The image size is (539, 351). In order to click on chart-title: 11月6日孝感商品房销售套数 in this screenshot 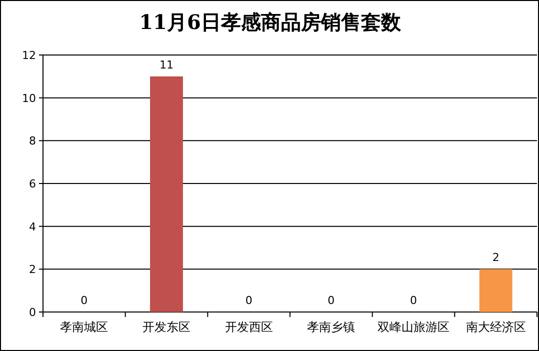, I will do `click(270, 22)`.